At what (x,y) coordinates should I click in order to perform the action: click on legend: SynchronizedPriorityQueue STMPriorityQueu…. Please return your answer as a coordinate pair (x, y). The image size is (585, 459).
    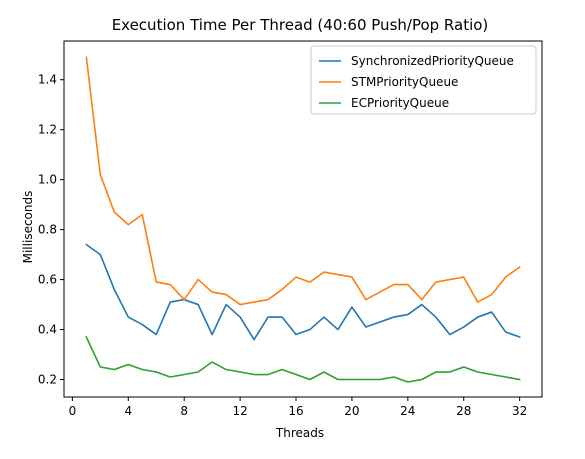
    Looking at the image, I should click on (423, 80).